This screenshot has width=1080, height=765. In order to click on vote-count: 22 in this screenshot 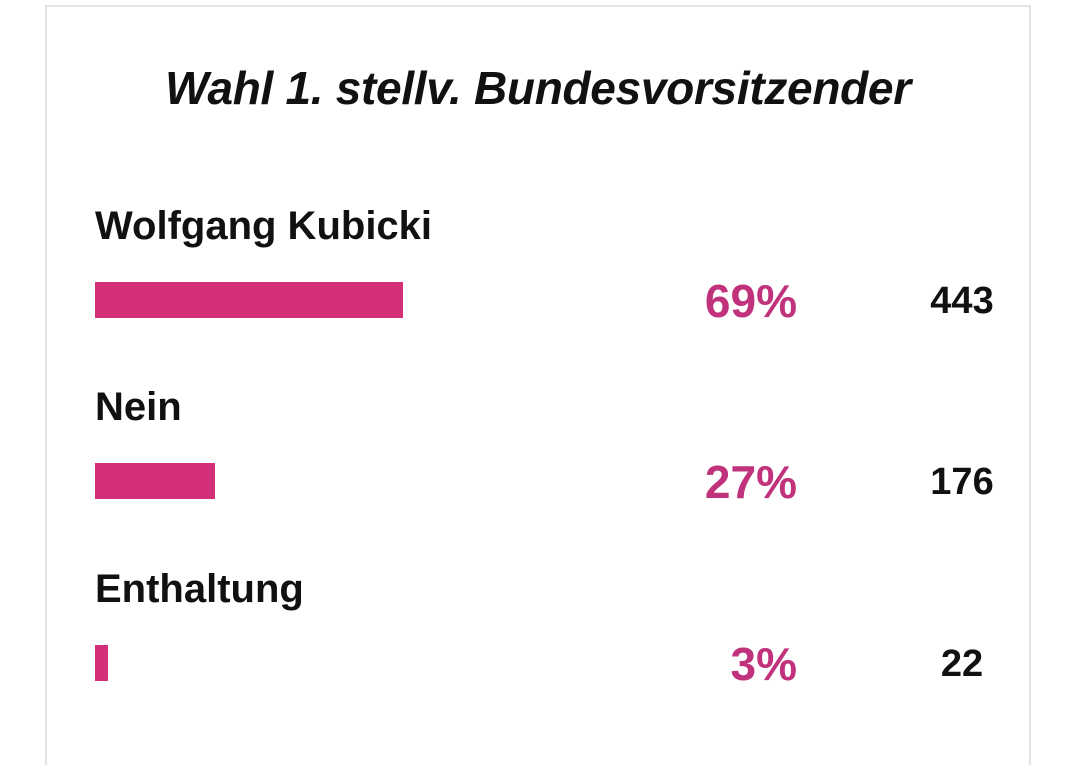, I will do `click(962, 664)`.